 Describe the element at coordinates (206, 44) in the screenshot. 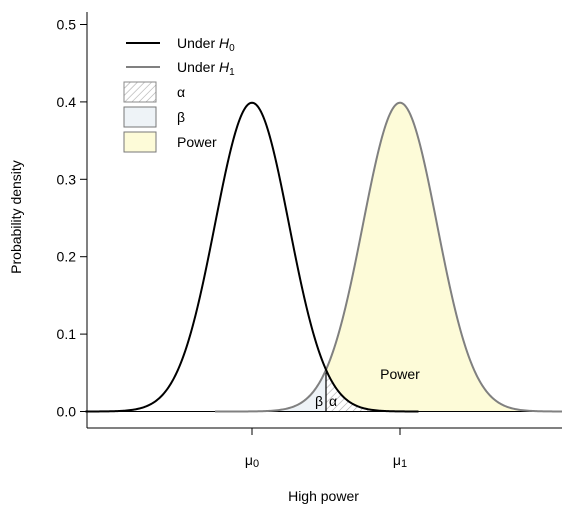

I see `legend-label: Under H0` at that location.